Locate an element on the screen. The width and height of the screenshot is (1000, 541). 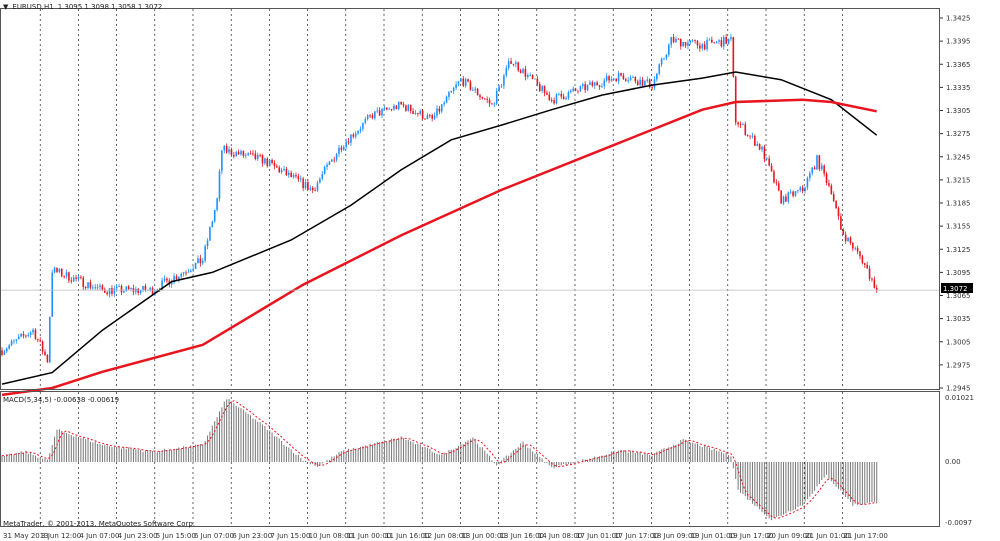
time-tick-label: 10 Jun 08:00 is located at coordinates (331, 536).